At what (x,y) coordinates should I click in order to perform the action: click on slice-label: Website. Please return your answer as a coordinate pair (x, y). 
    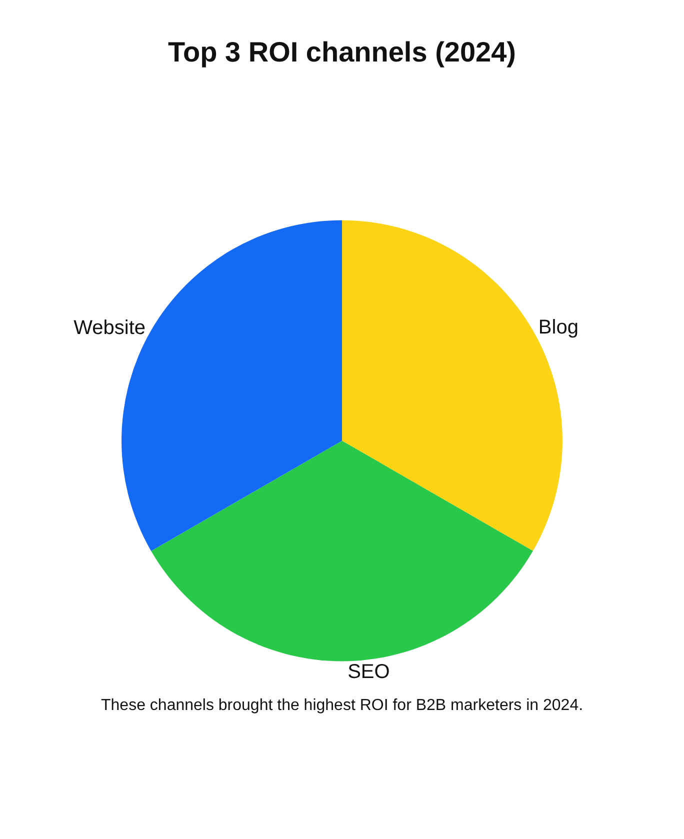
    Looking at the image, I should click on (110, 327).